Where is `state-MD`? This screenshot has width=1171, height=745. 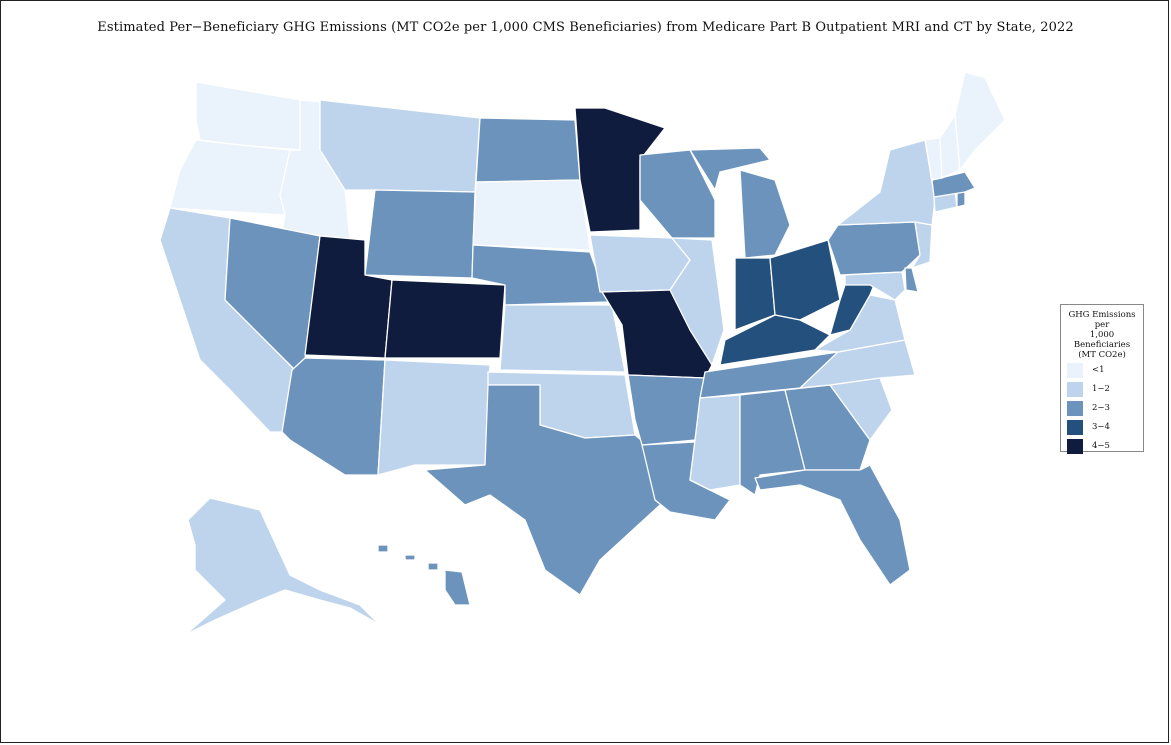
state-MD is located at coordinates (875, 286).